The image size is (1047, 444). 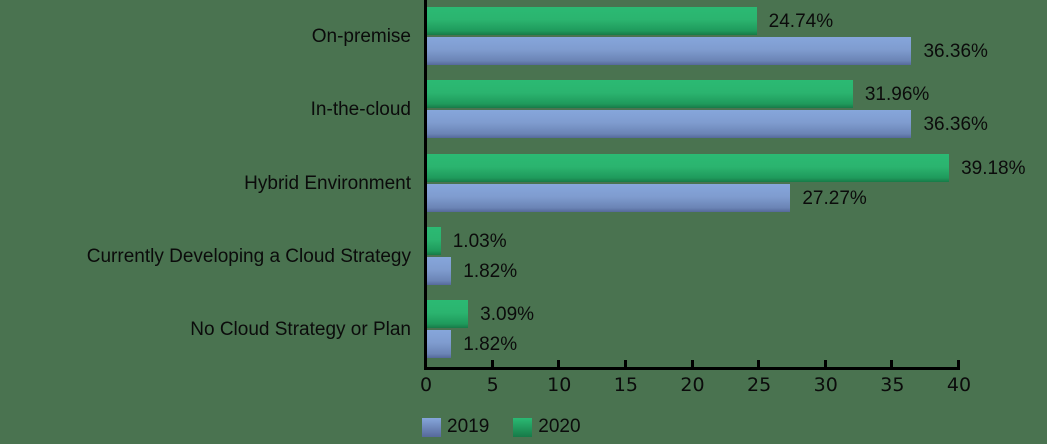 What do you see at coordinates (361, 36) in the screenshot?
I see `category-label: On-premise` at bounding box center [361, 36].